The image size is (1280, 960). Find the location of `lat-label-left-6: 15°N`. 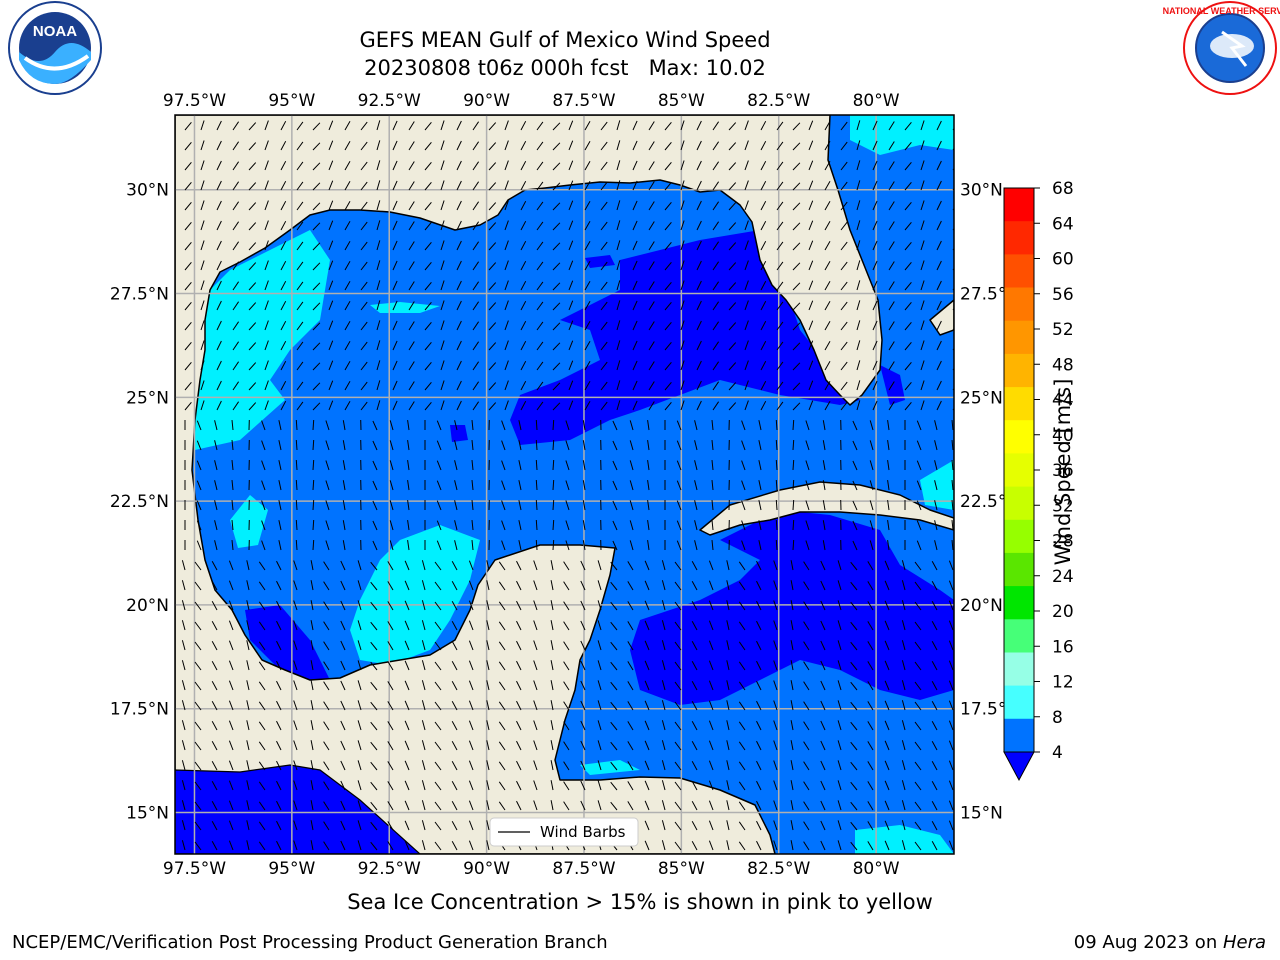

lat-label-left-6: 15°N is located at coordinates (147, 813).